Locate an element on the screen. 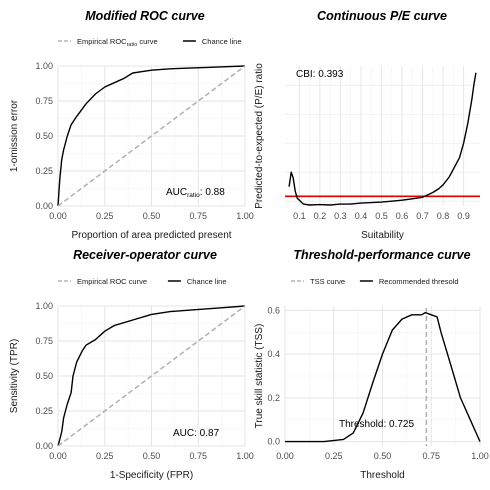  legend-label: Empirical ROCratio curve is located at coordinates (117, 42).